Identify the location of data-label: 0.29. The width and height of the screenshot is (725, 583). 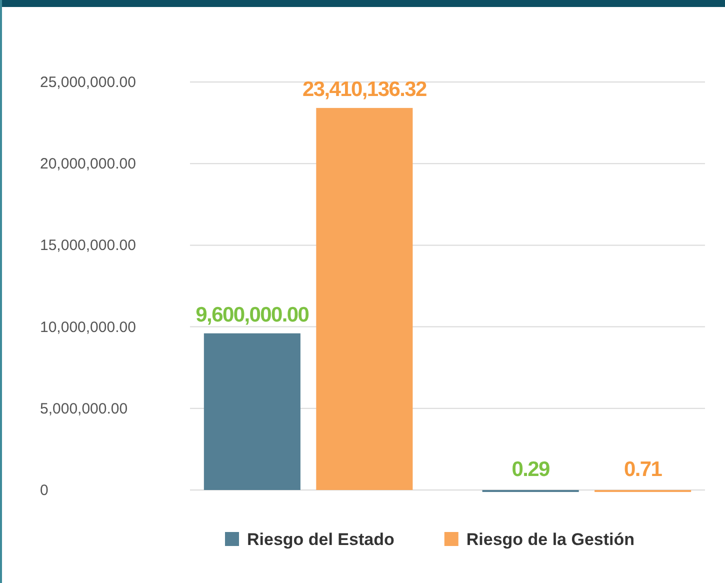
(531, 469).